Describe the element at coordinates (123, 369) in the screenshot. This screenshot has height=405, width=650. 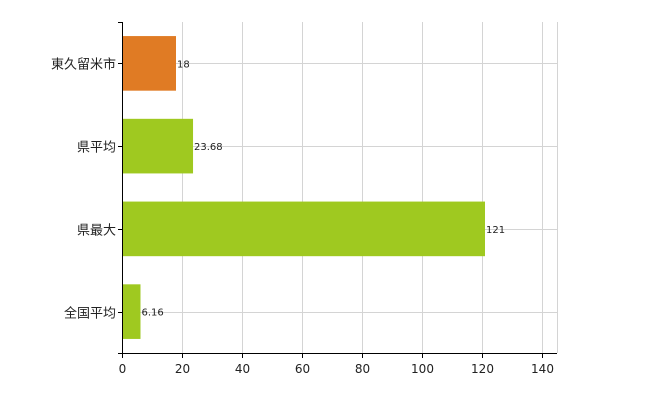
I see `x-tick-label-0: 0` at that location.